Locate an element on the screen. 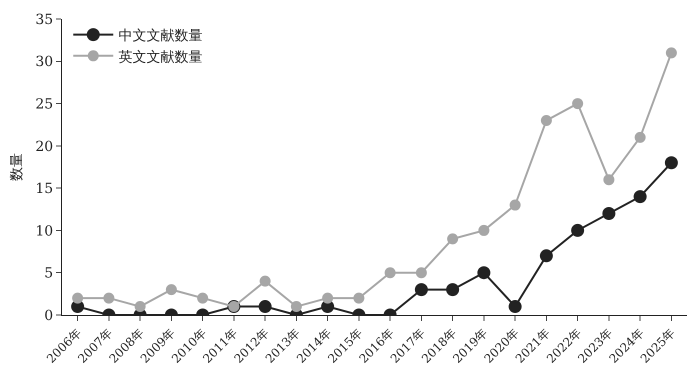  y-tick-label: 0 is located at coordinates (49, 316).